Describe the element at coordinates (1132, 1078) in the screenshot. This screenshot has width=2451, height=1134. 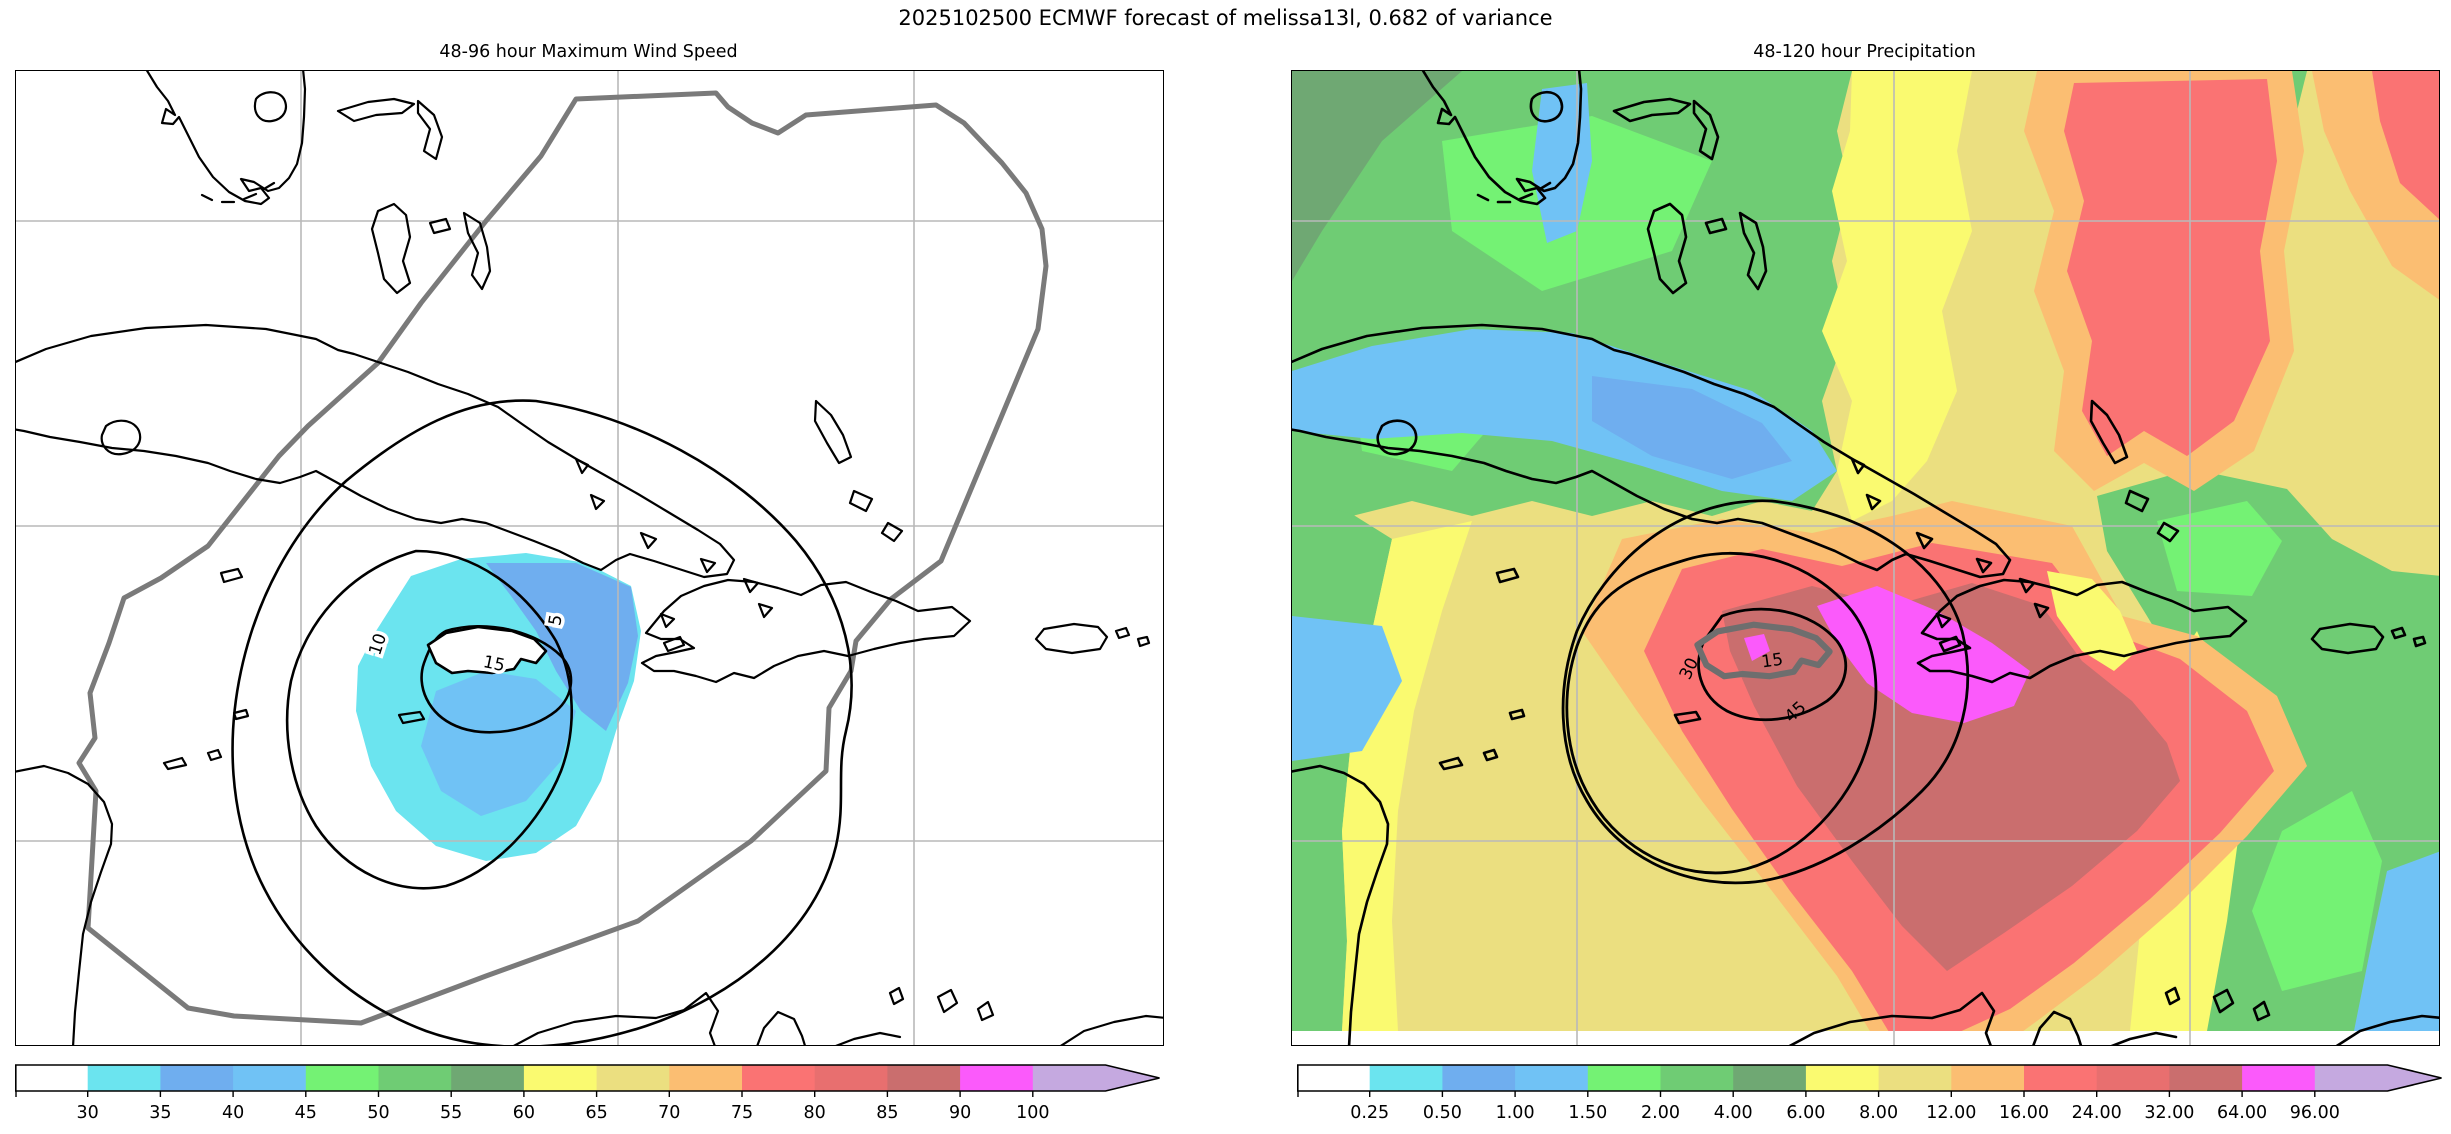
I see `colorbar-arrow` at that location.